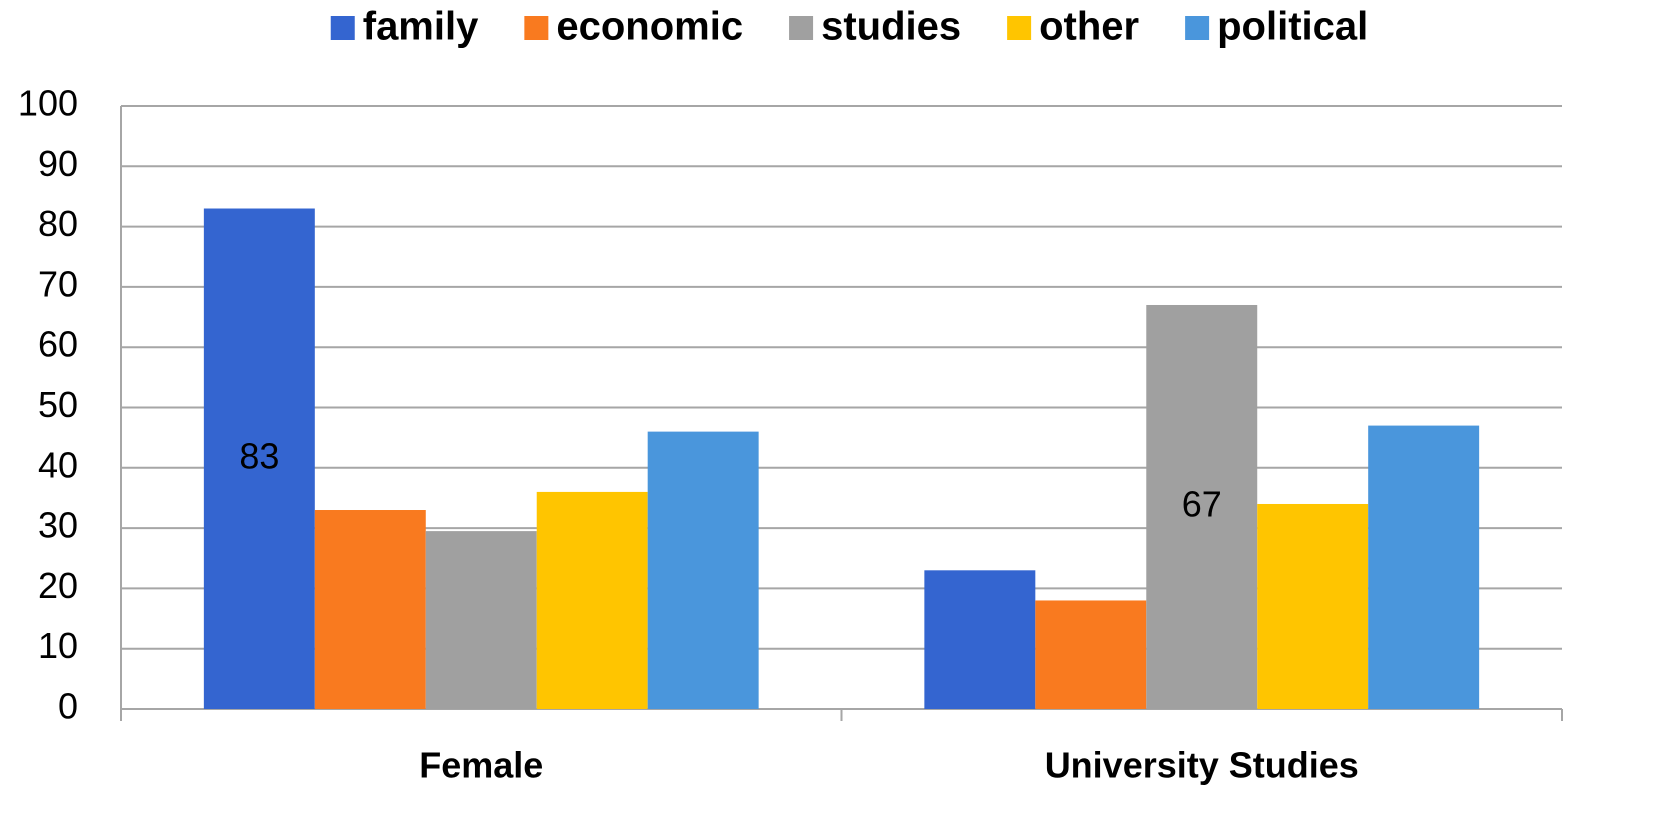 This screenshot has width=1667, height=839. I want to click on legend-label: family, so click(421, 27).